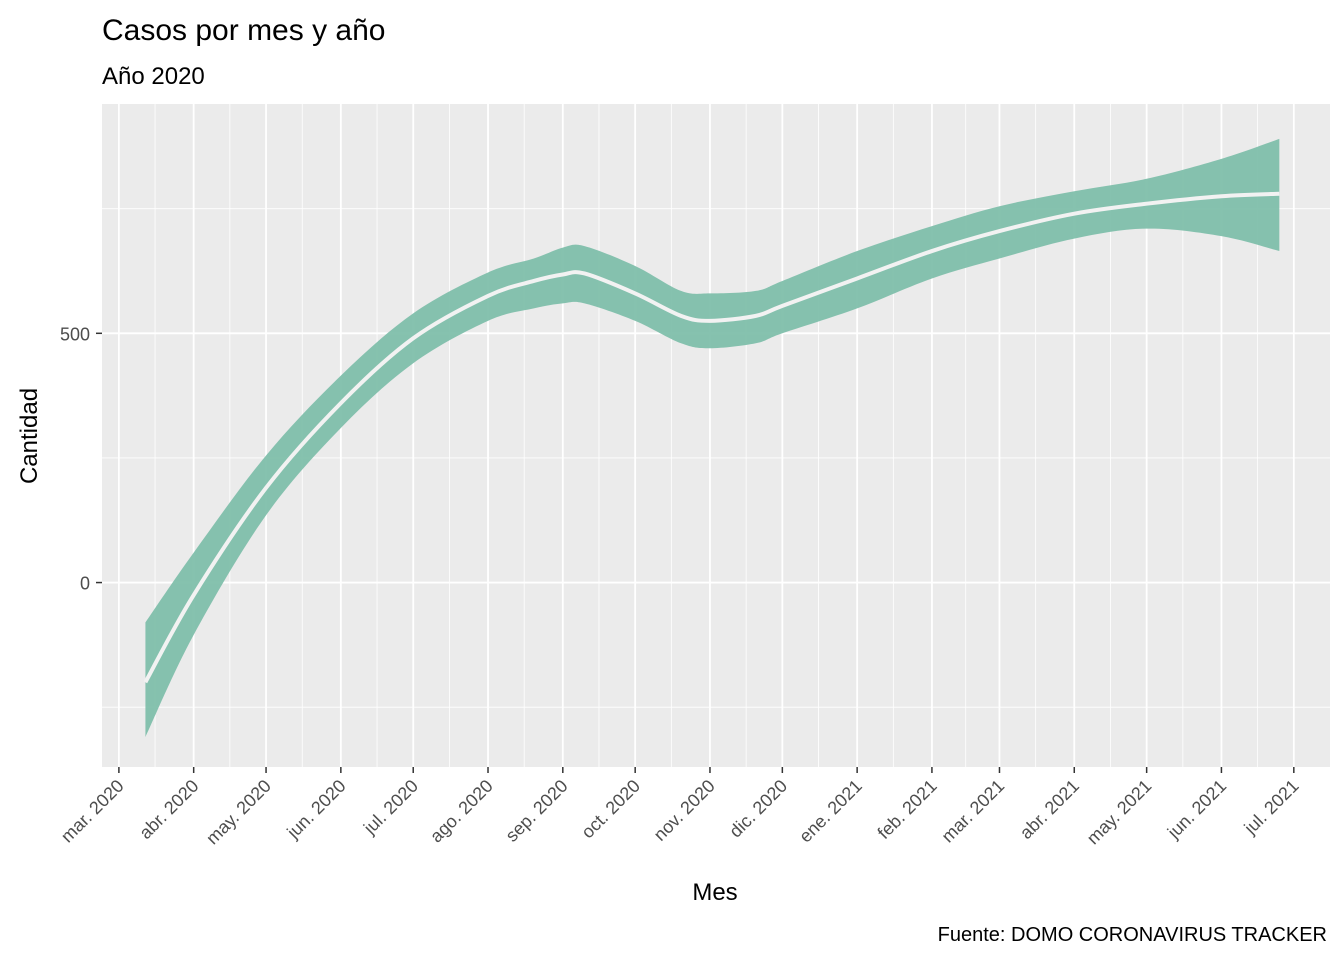  What do you see at coordinates (1271, 807) in the screenshot?
I see `x-tick-label: jul. 2021` at bounding box center [1271, 807].